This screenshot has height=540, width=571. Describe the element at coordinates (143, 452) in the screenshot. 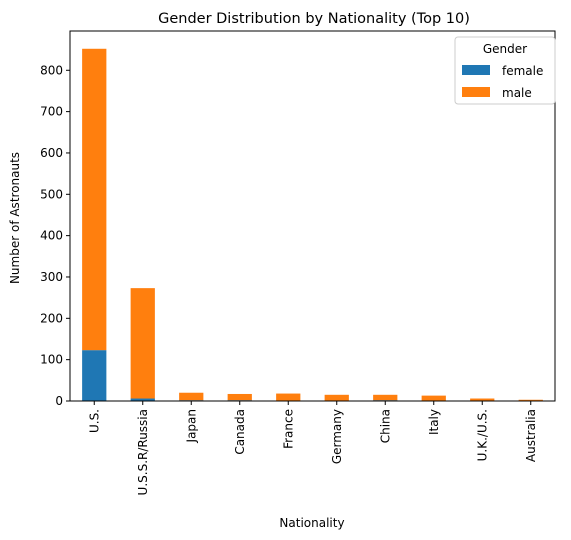

I see `x-tick-label: U.S.S.R/Russia` at that location.